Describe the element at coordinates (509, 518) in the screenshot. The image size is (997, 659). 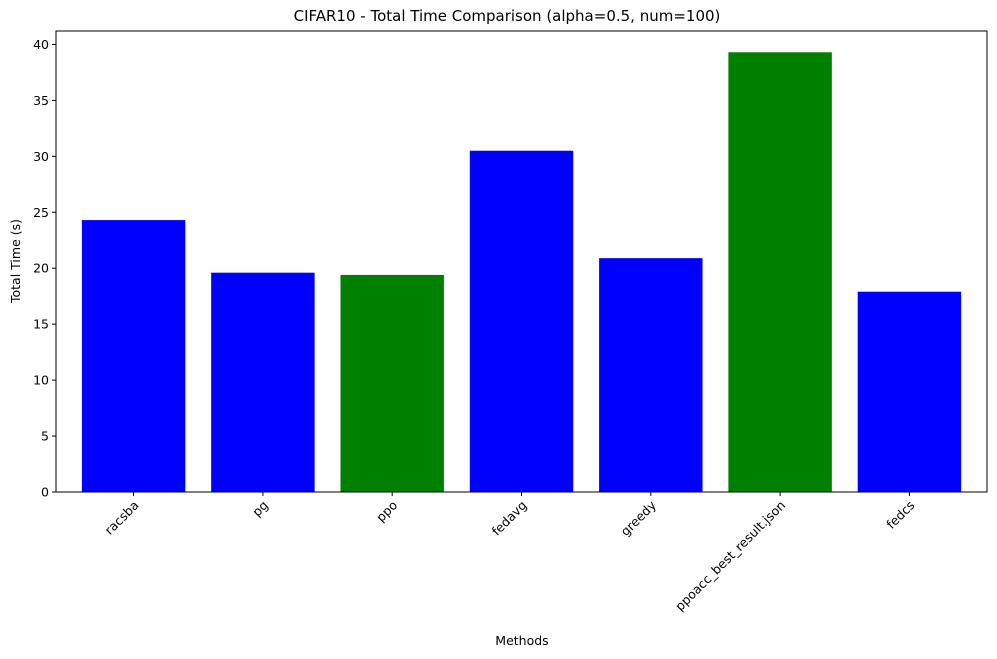
I see `x-tick-label: fedavg` at that location.